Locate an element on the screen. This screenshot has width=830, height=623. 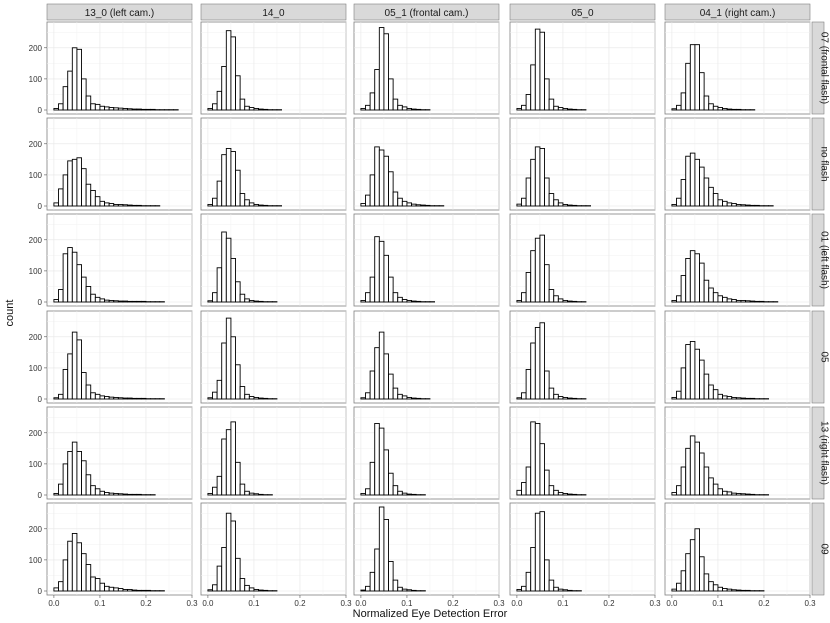
row-strip-label: no flash is located at coordinates (824, 163).